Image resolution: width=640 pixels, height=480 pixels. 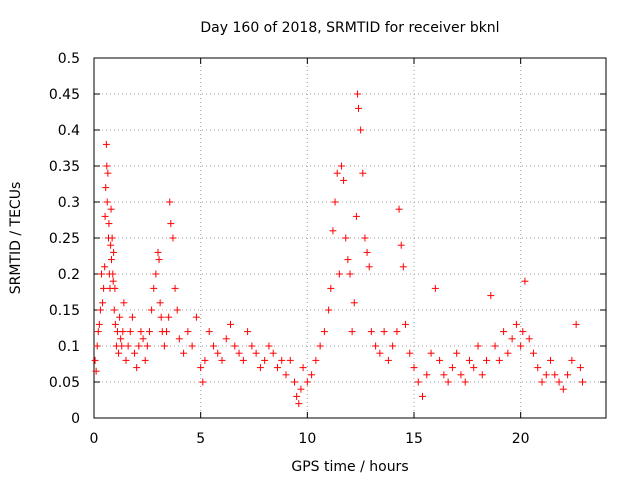 I want to click on y-tick-label: 0.35, so click(x=64, y=167).